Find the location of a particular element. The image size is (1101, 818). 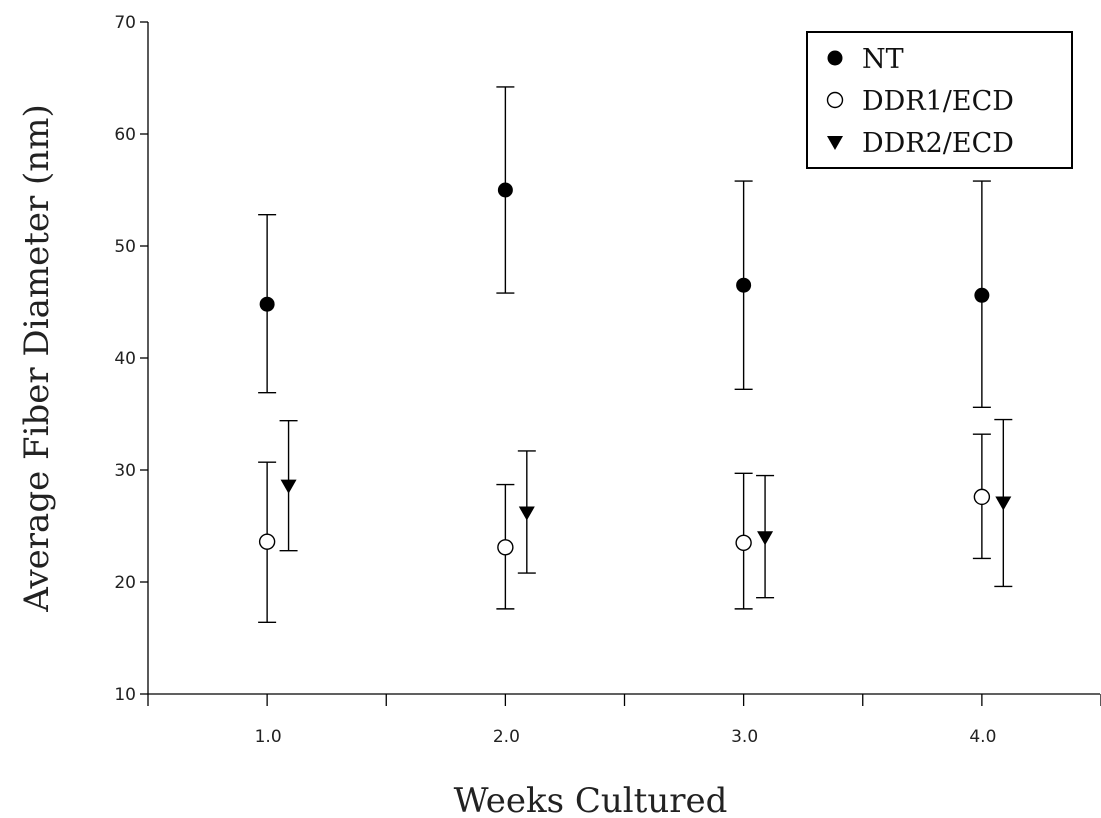

legend-label: DDR1/ECD is located at coordinates (938, 101).